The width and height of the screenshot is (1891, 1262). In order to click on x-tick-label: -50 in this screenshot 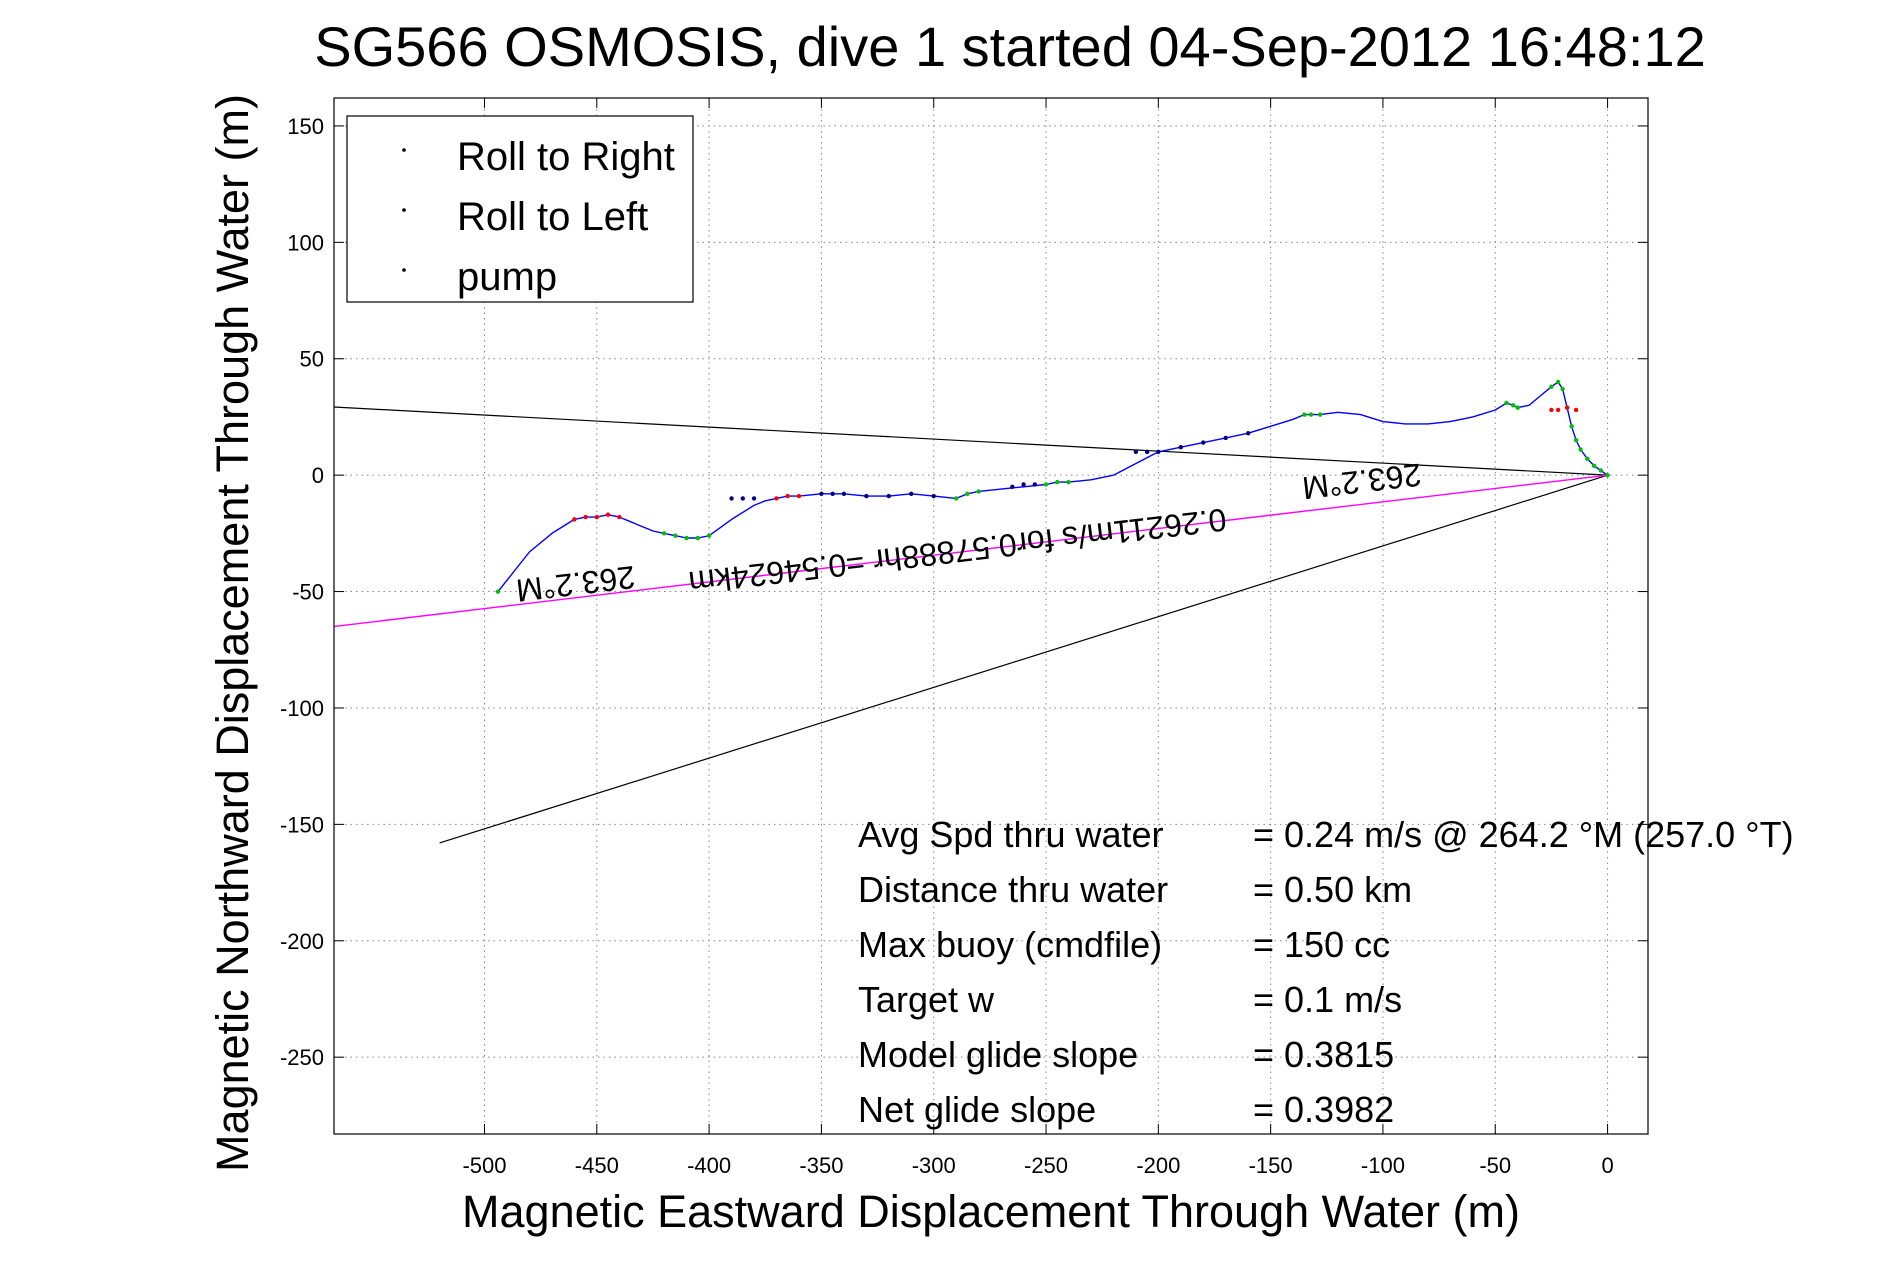, I will do `click(1495, 1165)`.